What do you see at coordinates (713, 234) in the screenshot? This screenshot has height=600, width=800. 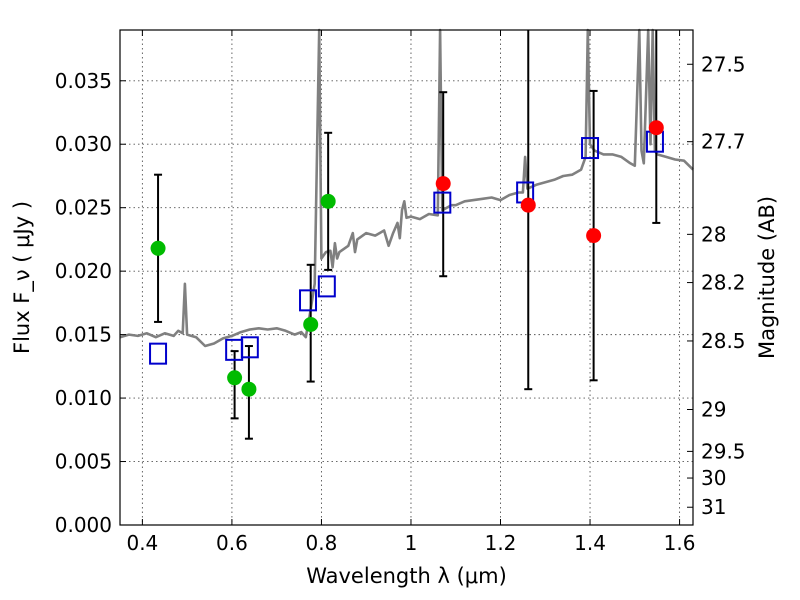 I see `right-tick-label: 28` at bounding box center [713, 234].